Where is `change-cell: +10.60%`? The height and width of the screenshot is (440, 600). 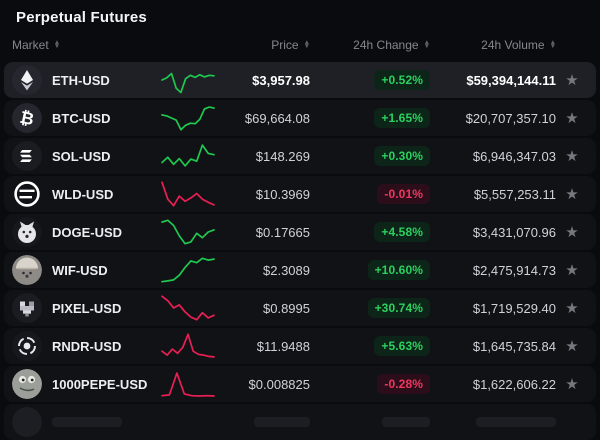 change-cell: +10.60% is located at coordinates (370, 270).